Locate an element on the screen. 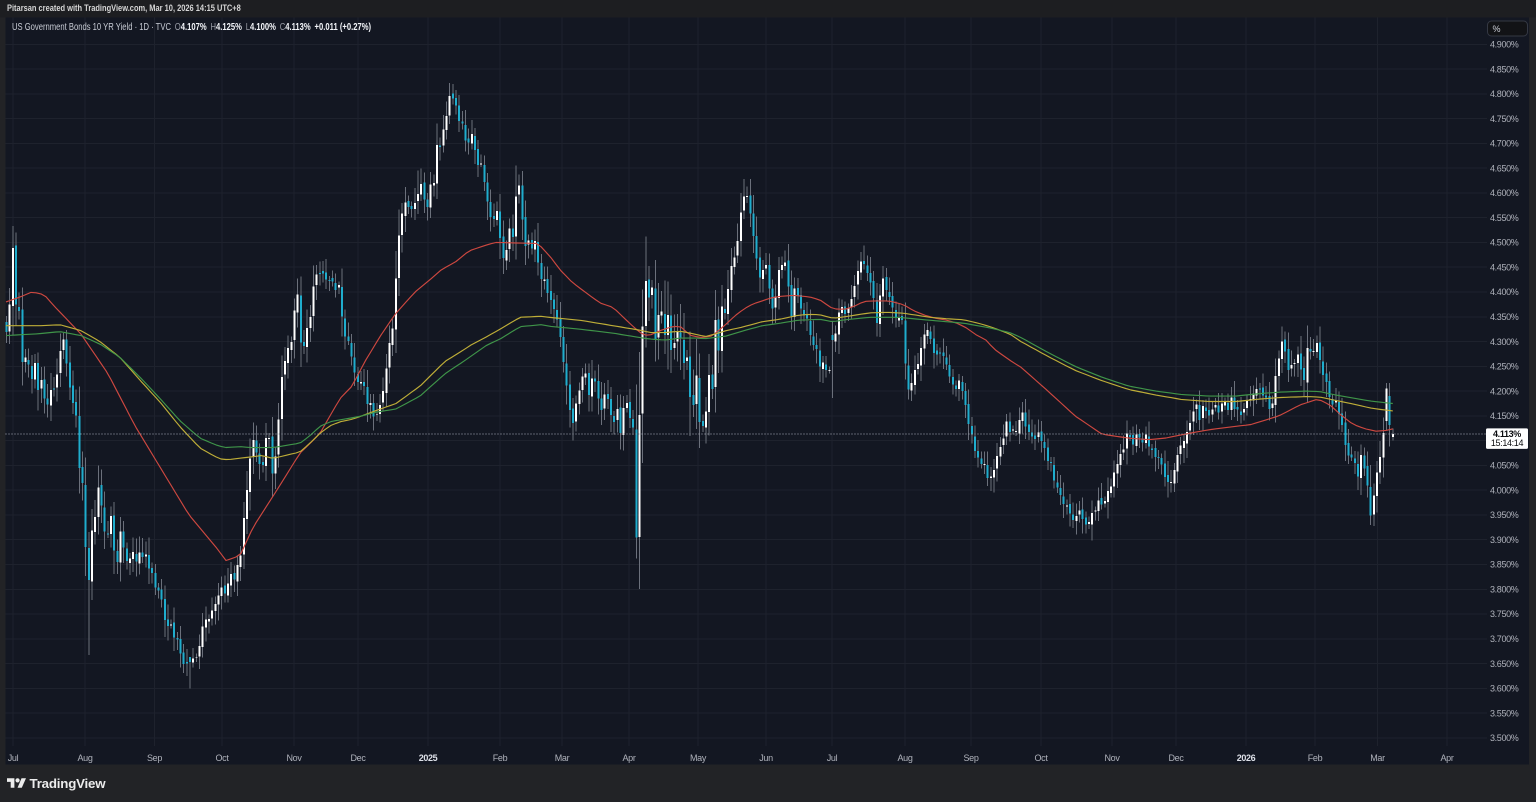  svg-text: 3.650% is located at coordinates (1504, 664).